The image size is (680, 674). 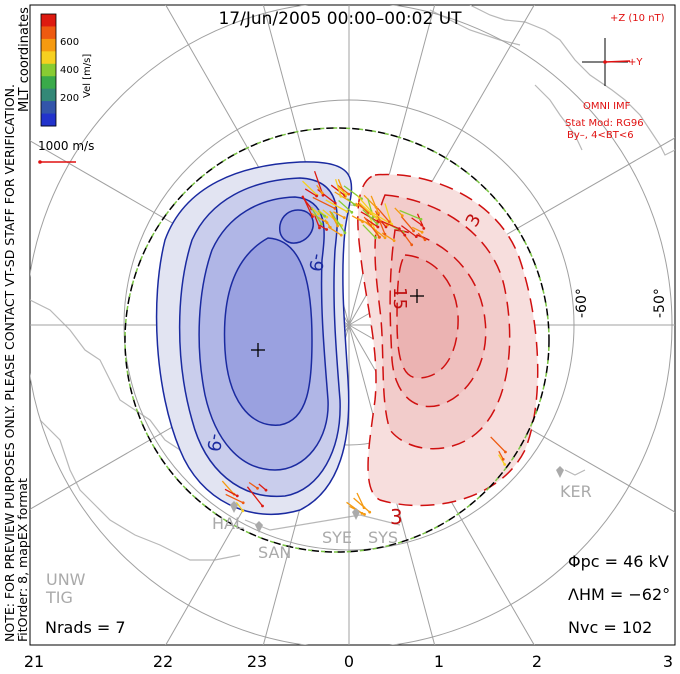 What do you see at coordinates (24, 59) in the screenshot?
I see `mlt-coordinates-label: MLT coordinates` at bounding box center [24, 59].